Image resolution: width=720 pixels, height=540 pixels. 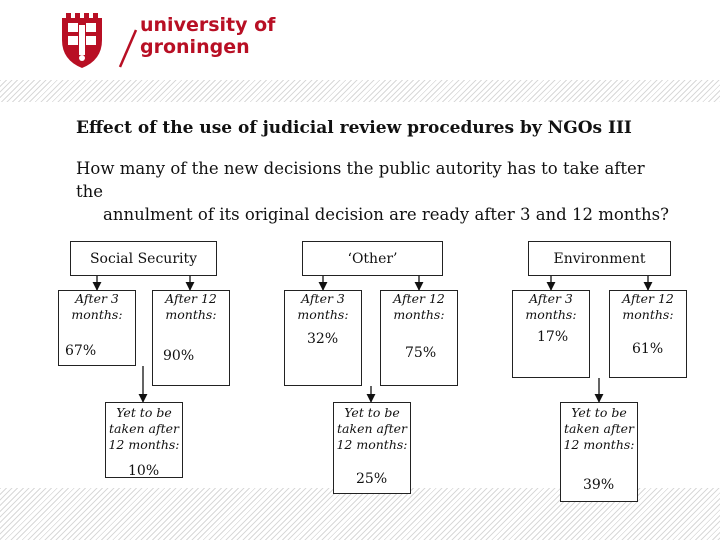 What do you see at coordinates (648, 349) in the screenshot?
I see `after12-percent: 61%` at bounding box center [648, 349].